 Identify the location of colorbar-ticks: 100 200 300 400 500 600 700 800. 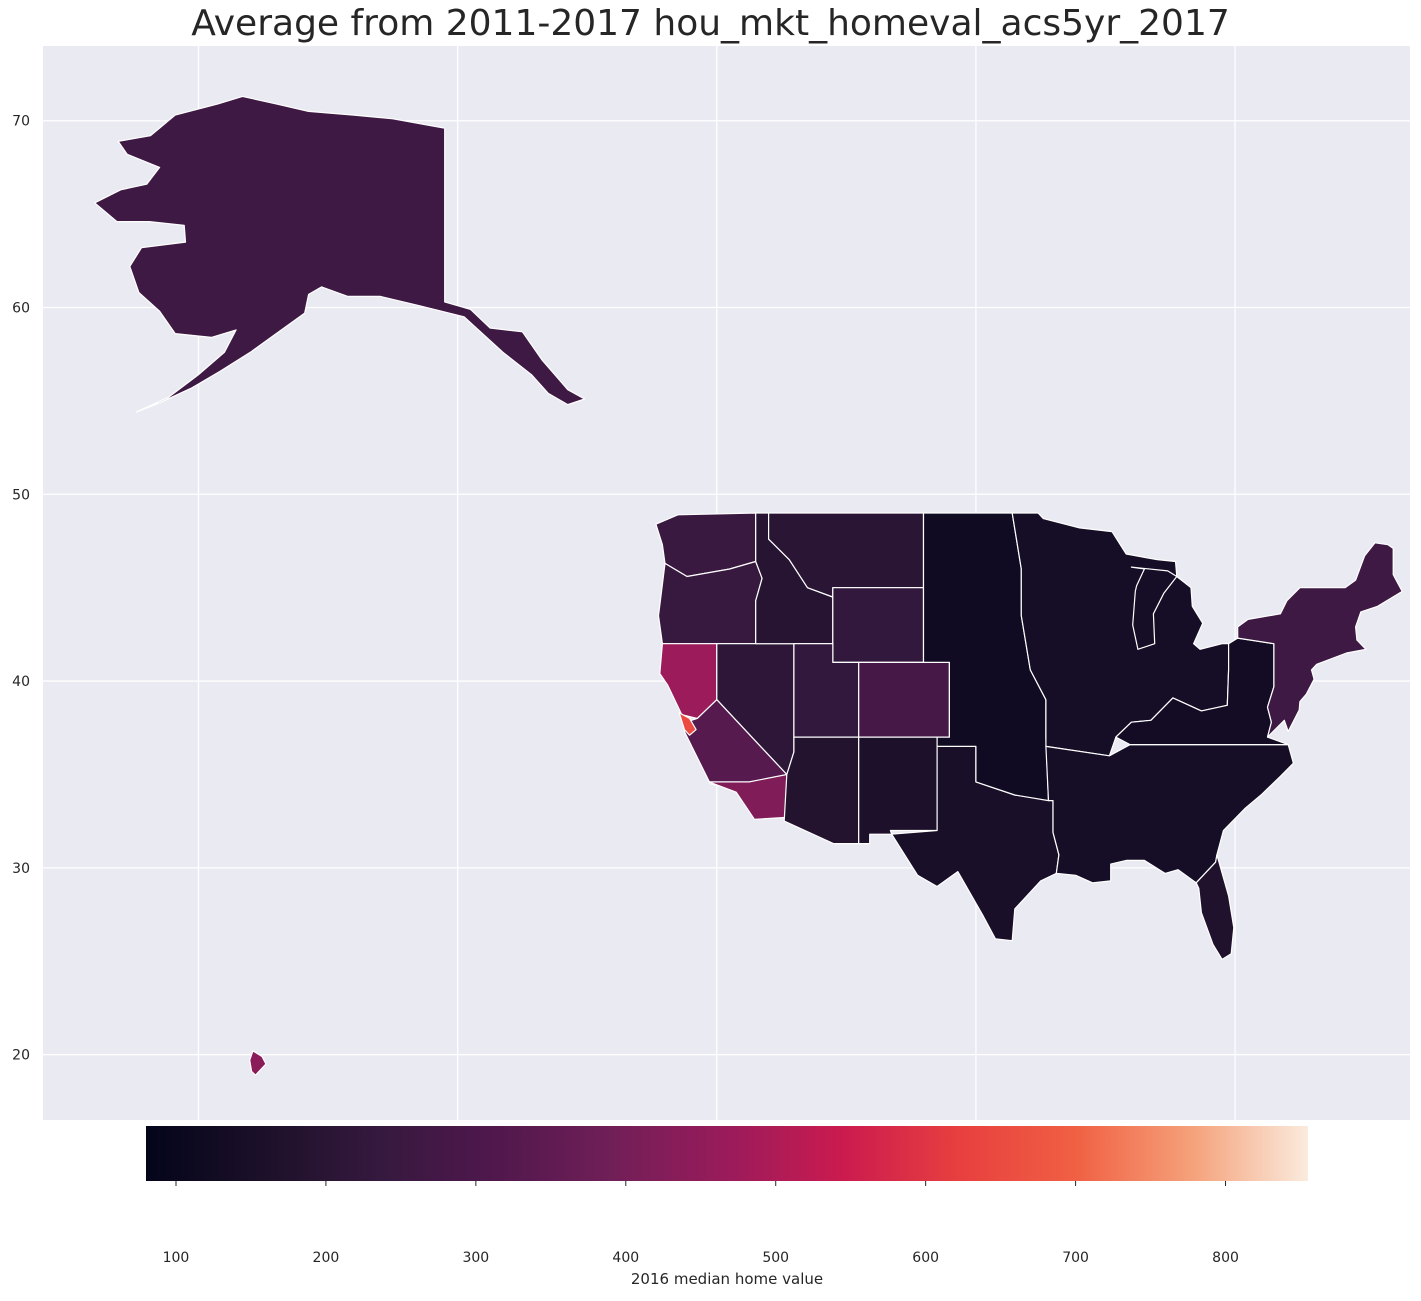
(701, 1223).